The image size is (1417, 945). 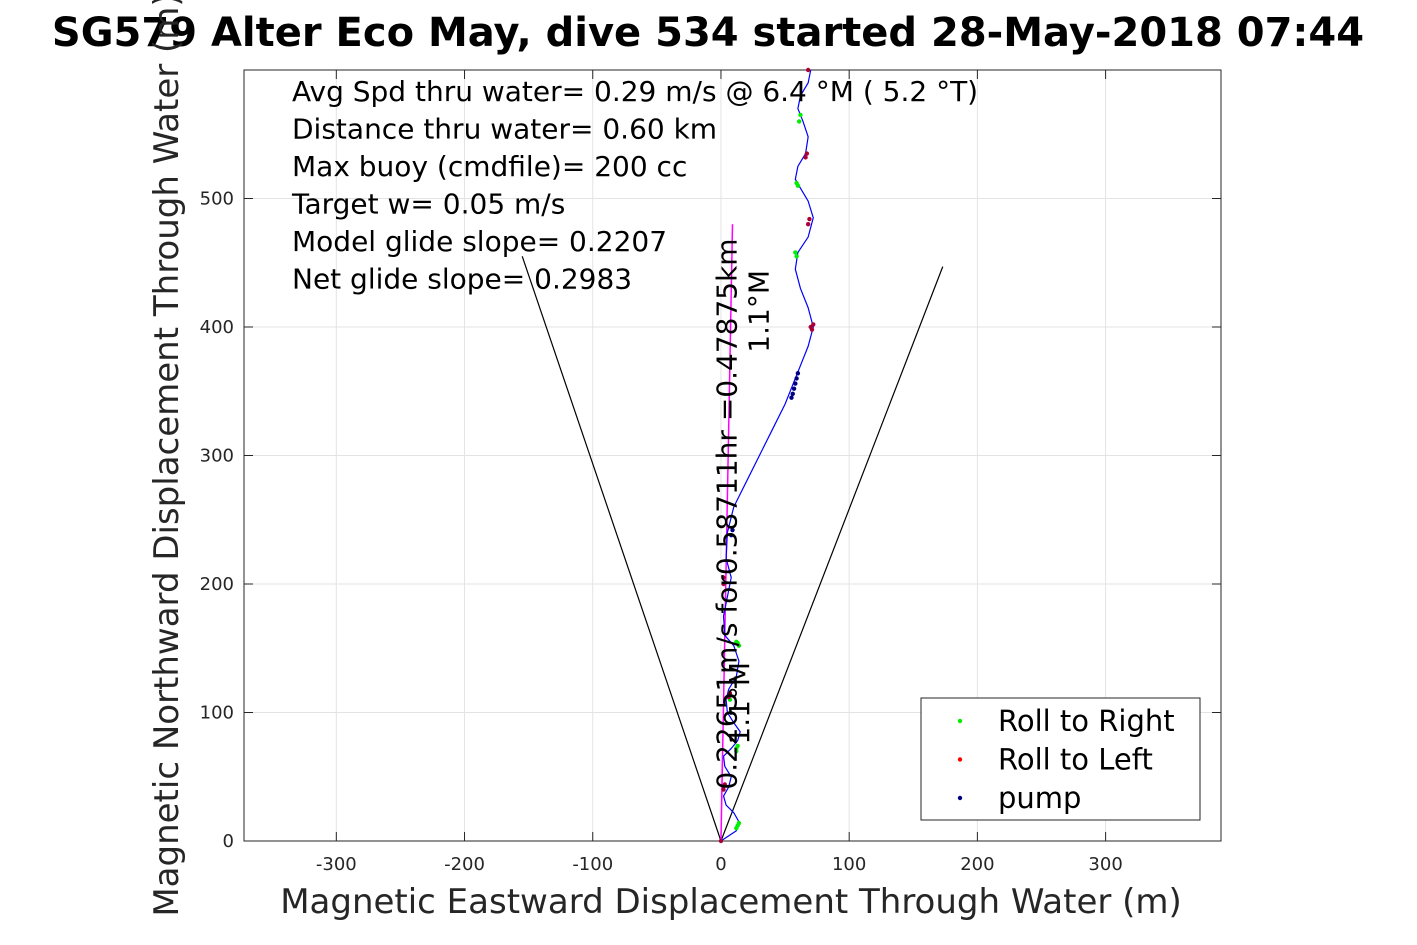 What do you see at coordinates (428, 204) in the screenshot?
I see `annotation-line: Target w= 0.05 m/s` at bounding box center [428, 204].